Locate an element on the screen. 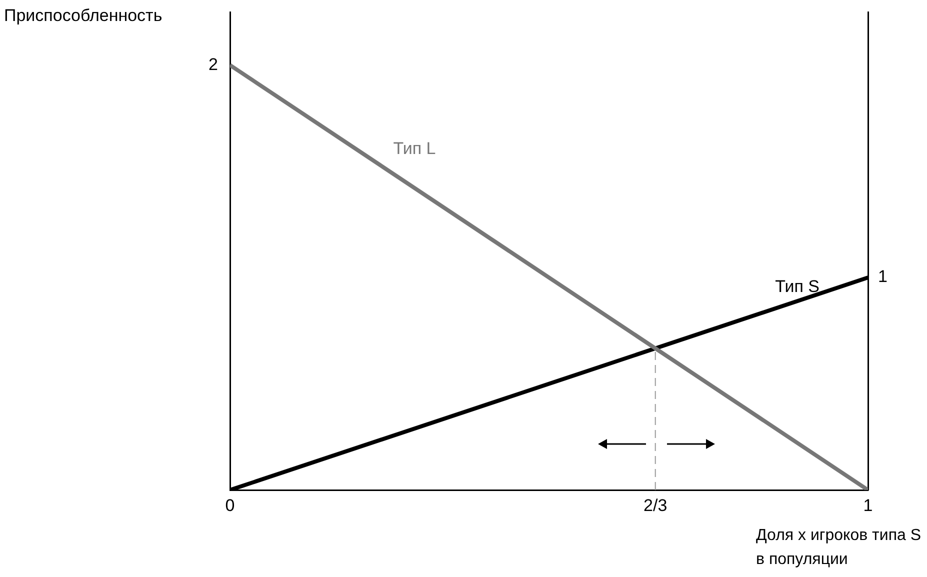  annotation: 2 is located at coordinates (213, 64).